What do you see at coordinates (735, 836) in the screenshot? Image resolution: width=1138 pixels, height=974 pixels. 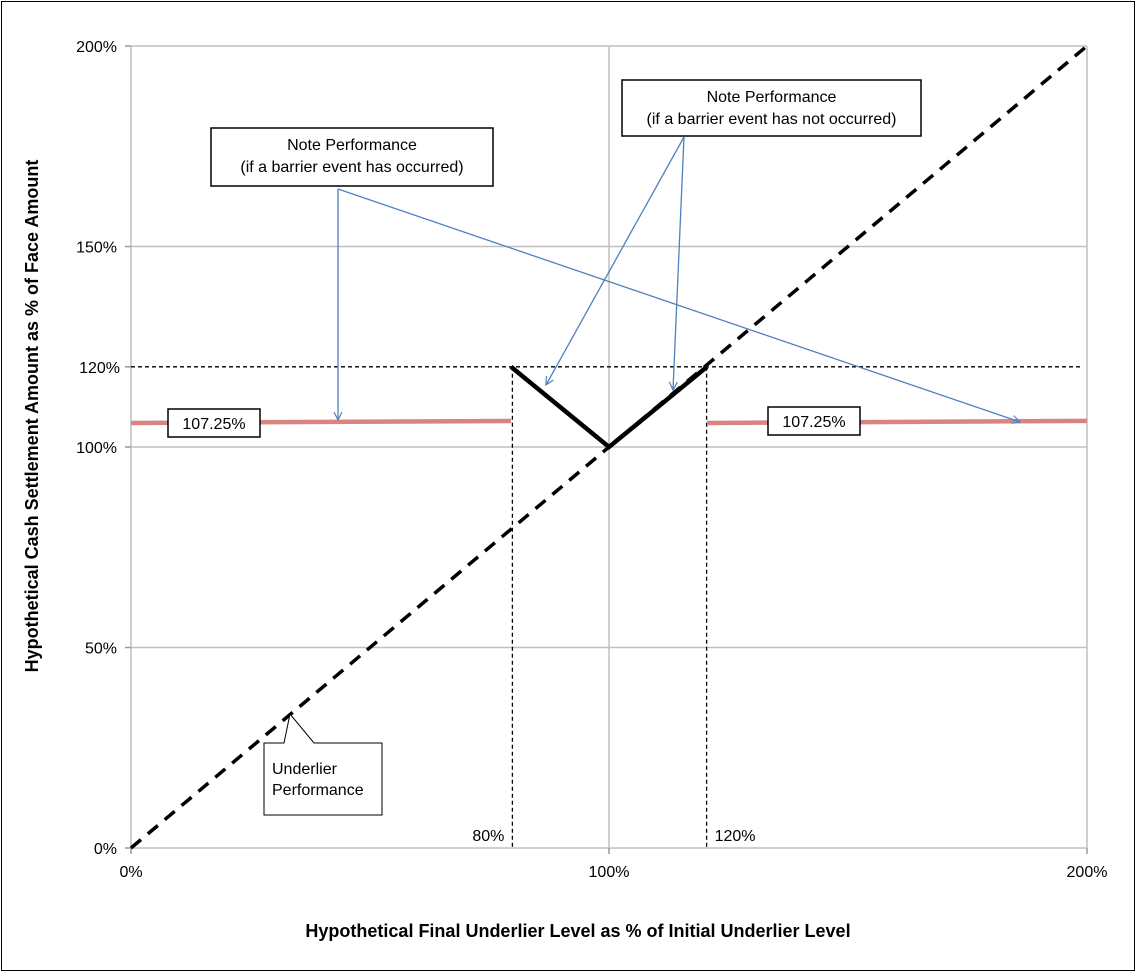 I see `barrier-label: 120%` at bounding box center [735, 836].